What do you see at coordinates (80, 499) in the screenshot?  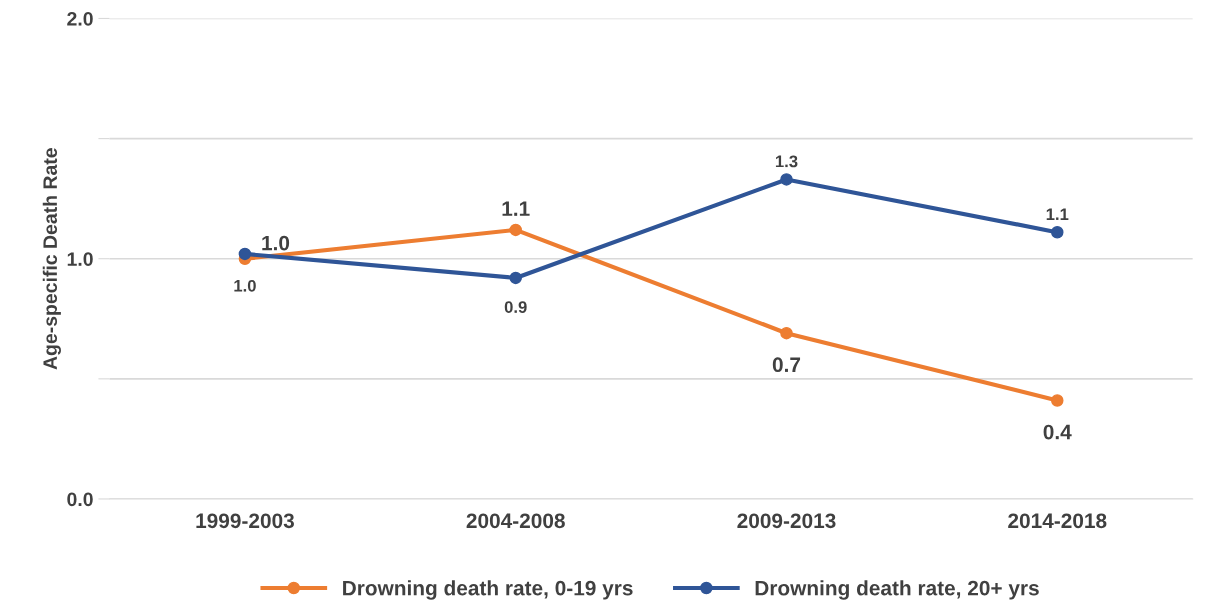 I see `y-tick-label: 0.0` at bounding box center [80, 499].